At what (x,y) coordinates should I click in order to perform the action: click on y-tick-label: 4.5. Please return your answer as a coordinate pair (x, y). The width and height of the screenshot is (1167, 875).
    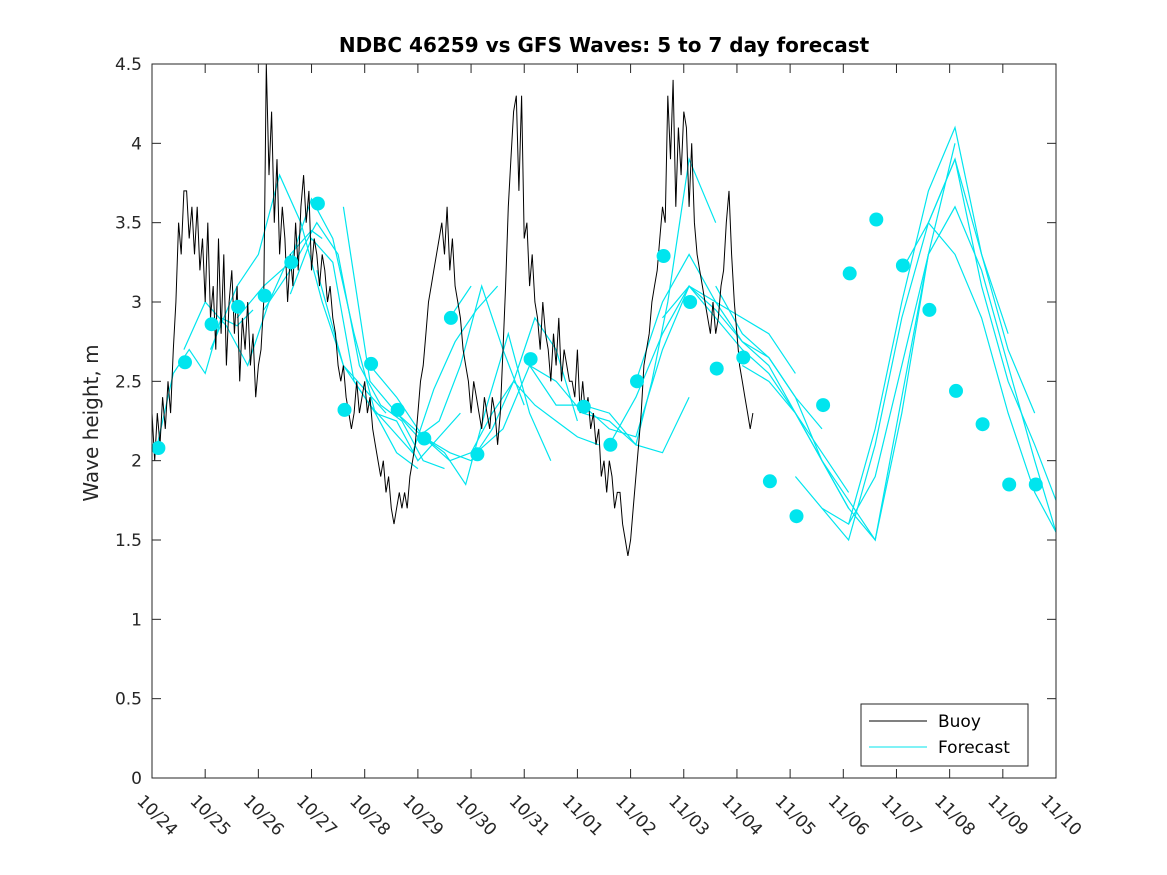
    Looking at the image, I should click on (128, 65).